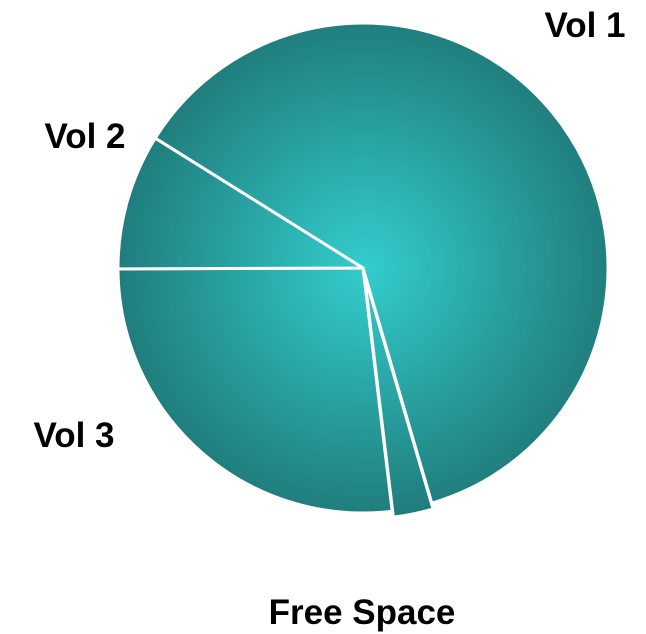 This screenshot has height=634, width=646. I want to click on label-vol-1: Vol 1, so click(584, 25).